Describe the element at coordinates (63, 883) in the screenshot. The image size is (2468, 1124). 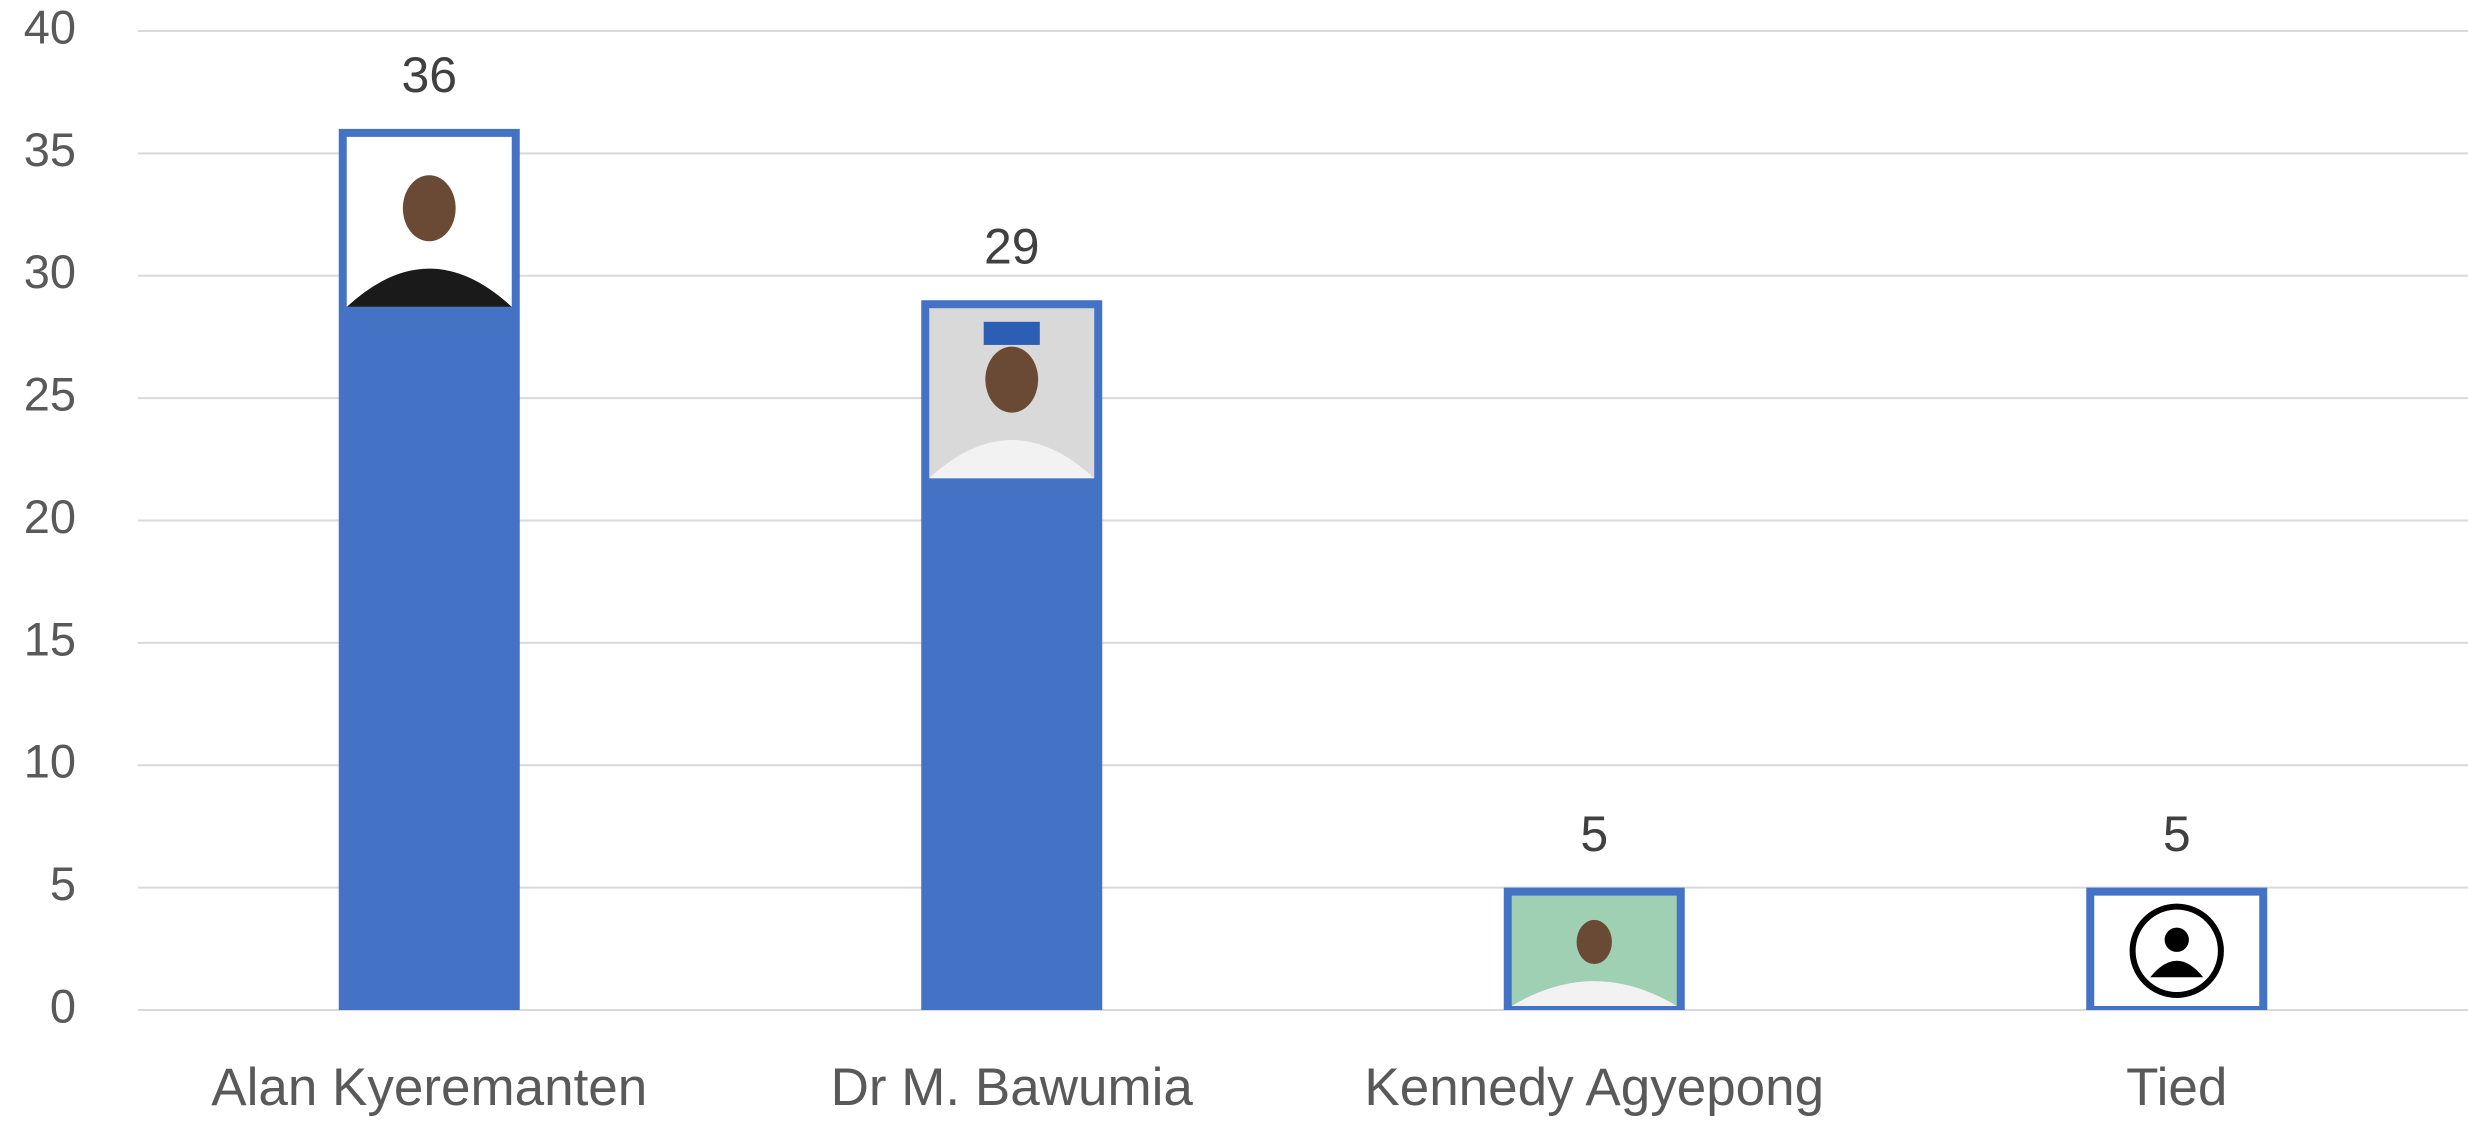
I see `y-tick-label: 5` at that location.